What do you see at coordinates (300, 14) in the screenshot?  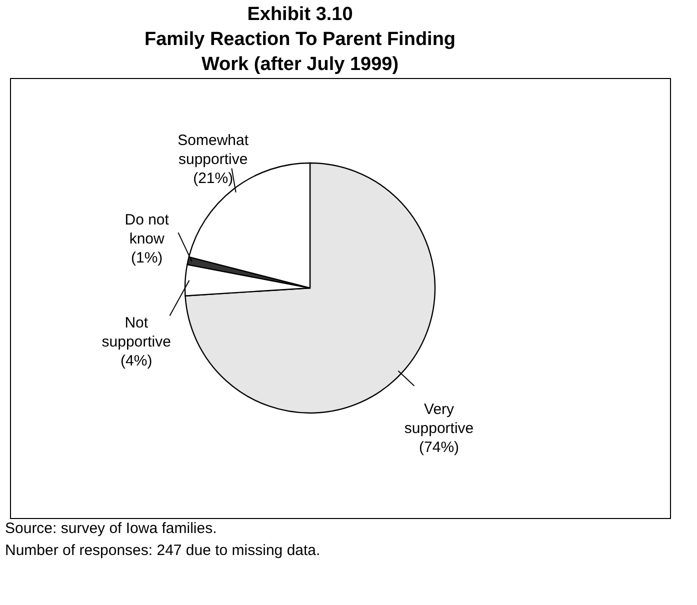 I see `text: Exhibit 3.10` at bounding box center [300, 14].